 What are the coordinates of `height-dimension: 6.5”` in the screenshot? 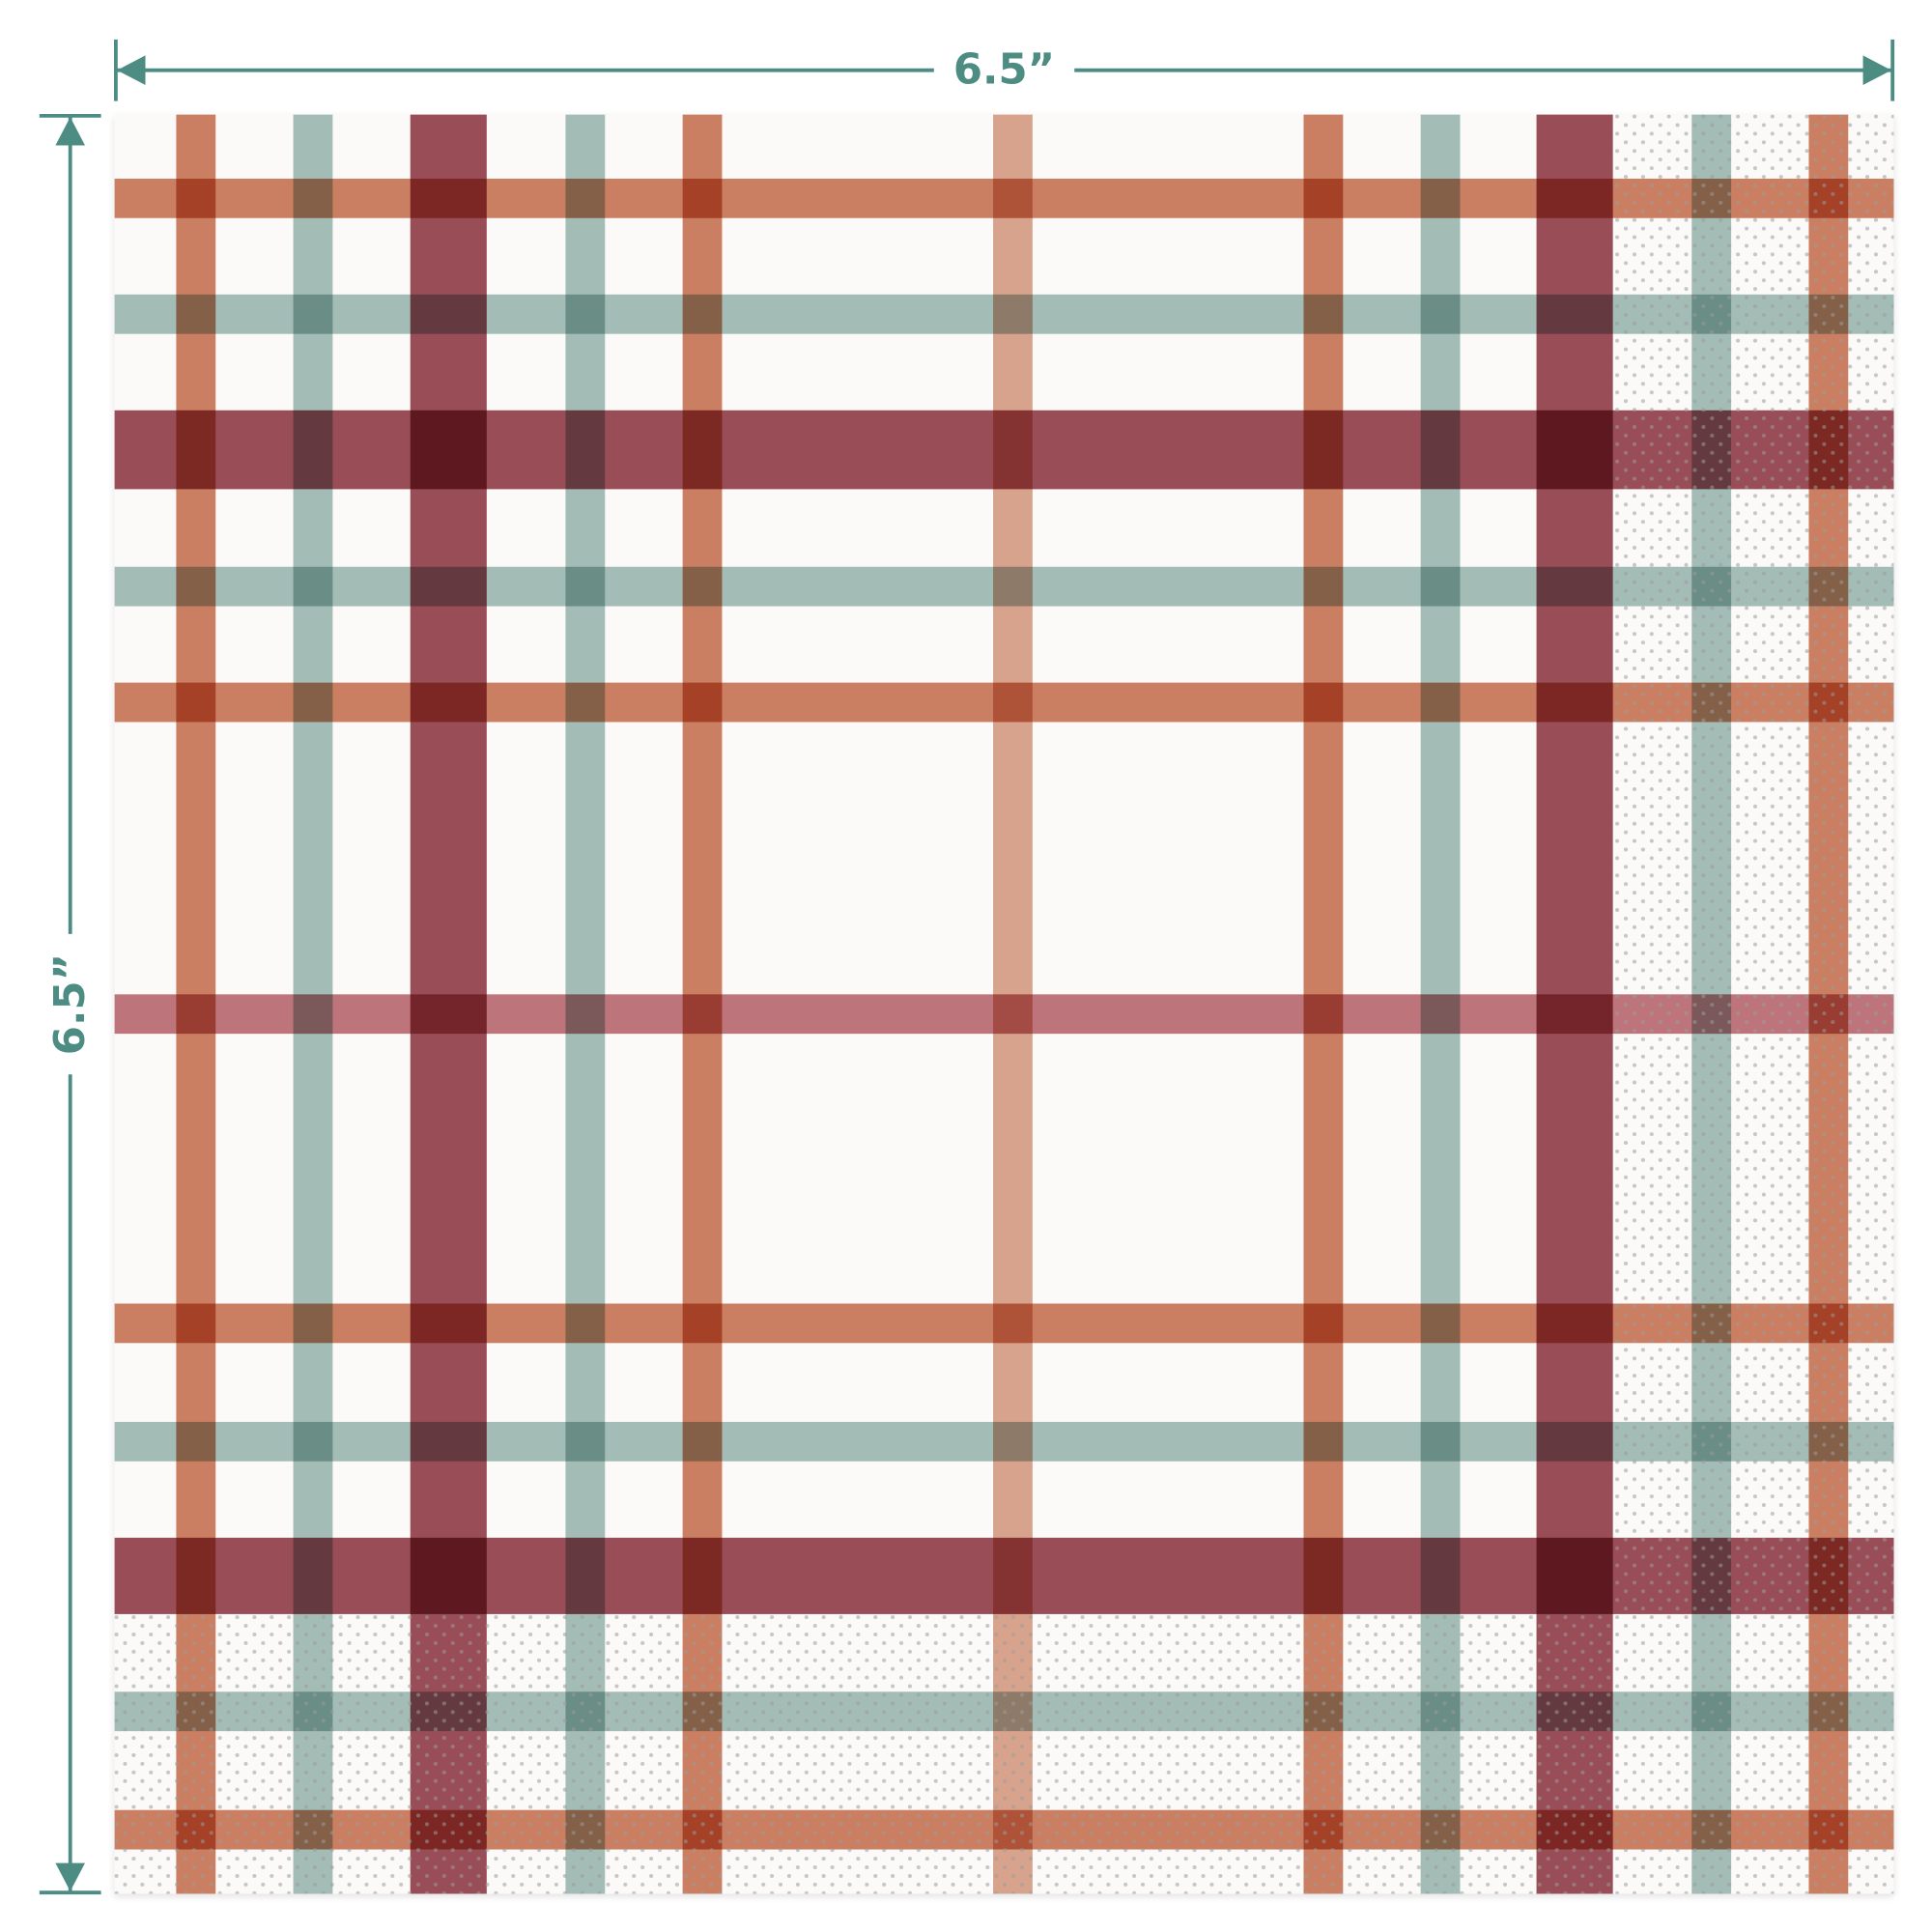 It's located at (70, 1004).